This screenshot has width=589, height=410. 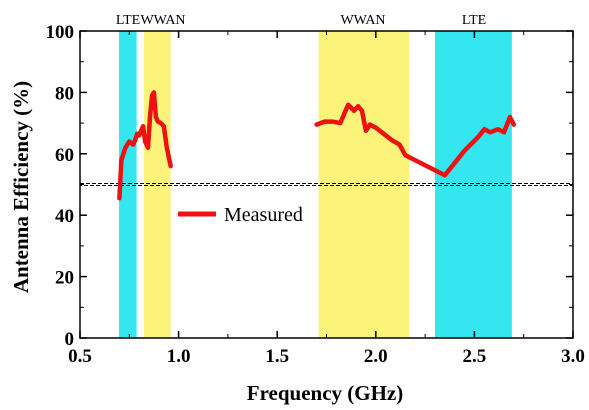 What do you see at coordinates (362, 20) in the screenshot?
I see `band-label-2: WWAN` at bounding box center [362, 20].